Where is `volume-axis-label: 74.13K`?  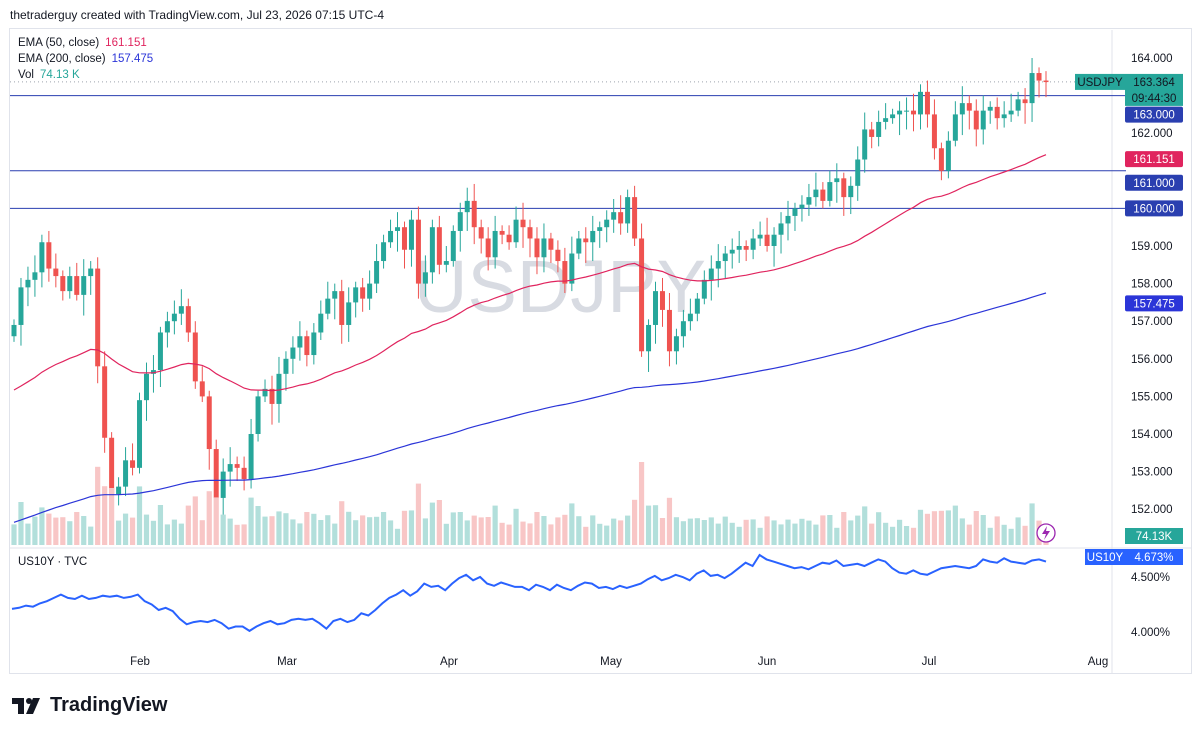 volume-axis-label: 74.13K is located at coordinates (1154, 537).